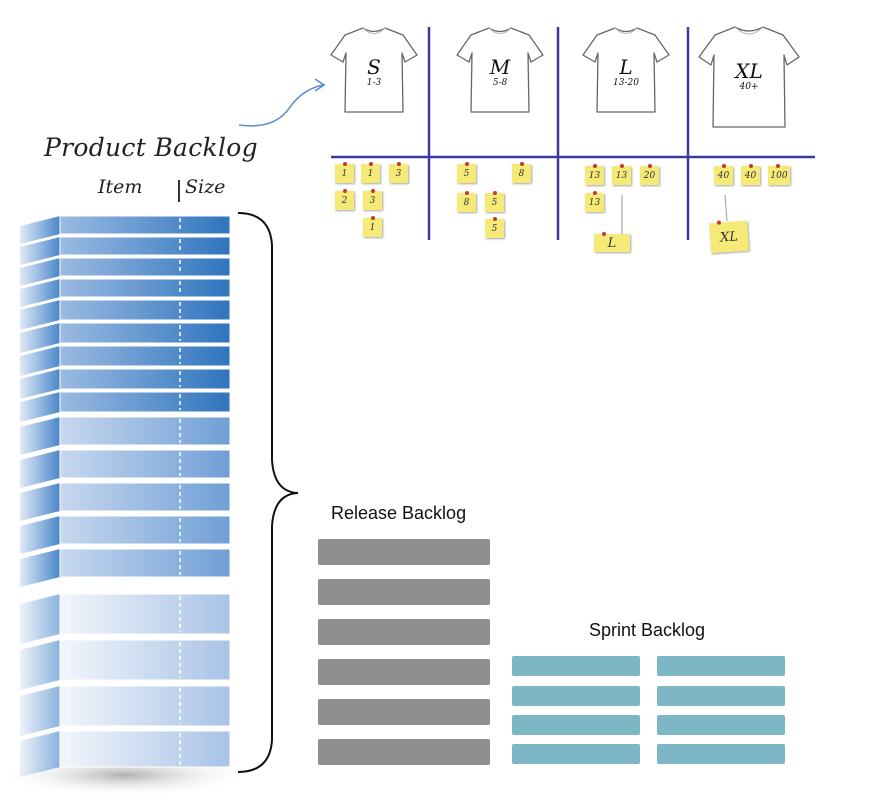 The width and height of the screenshot is (872, 812). What do you see at coordinates (779, 174) in the screenshot?
I see `sticky-note: 100` at bounding box center [779, 174].